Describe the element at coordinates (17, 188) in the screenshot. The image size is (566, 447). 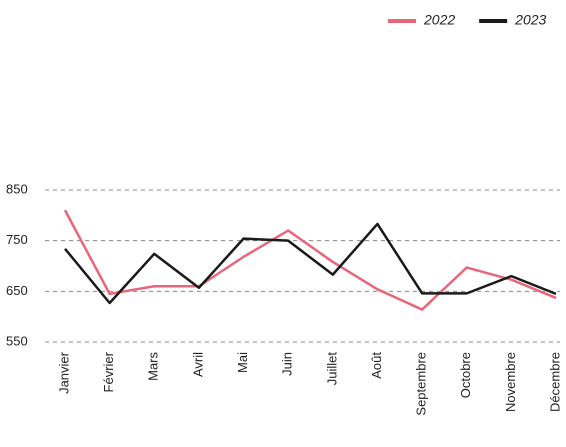
I see `y-tick-label: 850` at that location.